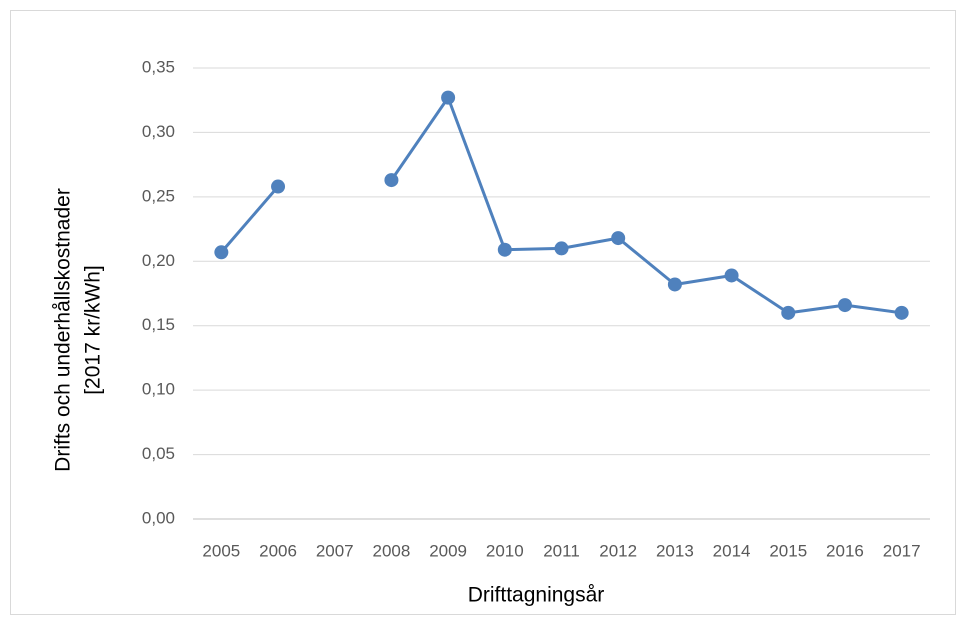  What do you see at coordinates (618, 550) in the screenshot?
I see `x-tick-label: 2012` at bounding box center [618, 550].